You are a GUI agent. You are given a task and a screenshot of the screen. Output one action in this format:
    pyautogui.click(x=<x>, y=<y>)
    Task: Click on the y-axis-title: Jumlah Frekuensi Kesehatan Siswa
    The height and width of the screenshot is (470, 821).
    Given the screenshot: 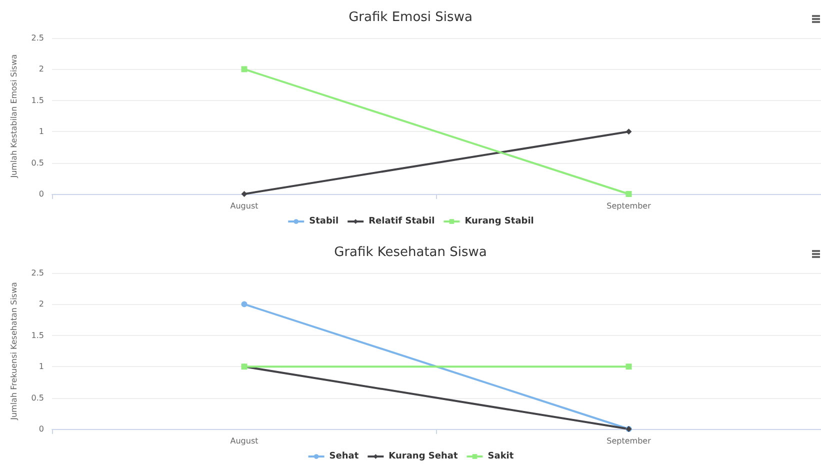 What is the action you would take?
    pyautogui.click(x=14, y=351)
    